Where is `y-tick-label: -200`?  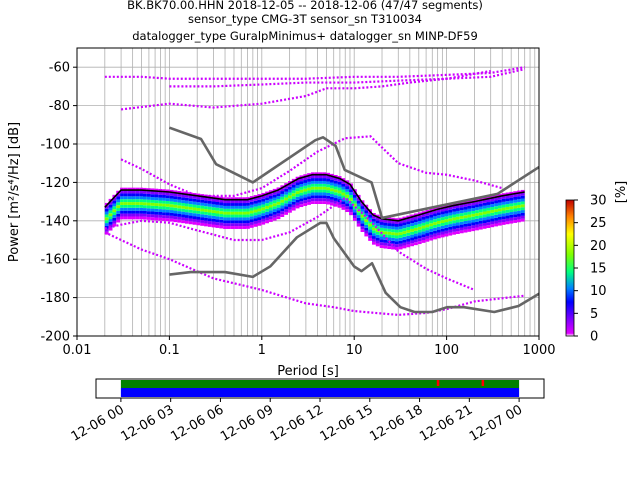 y-tick-label: -200 is located at coordinates (55, 337).